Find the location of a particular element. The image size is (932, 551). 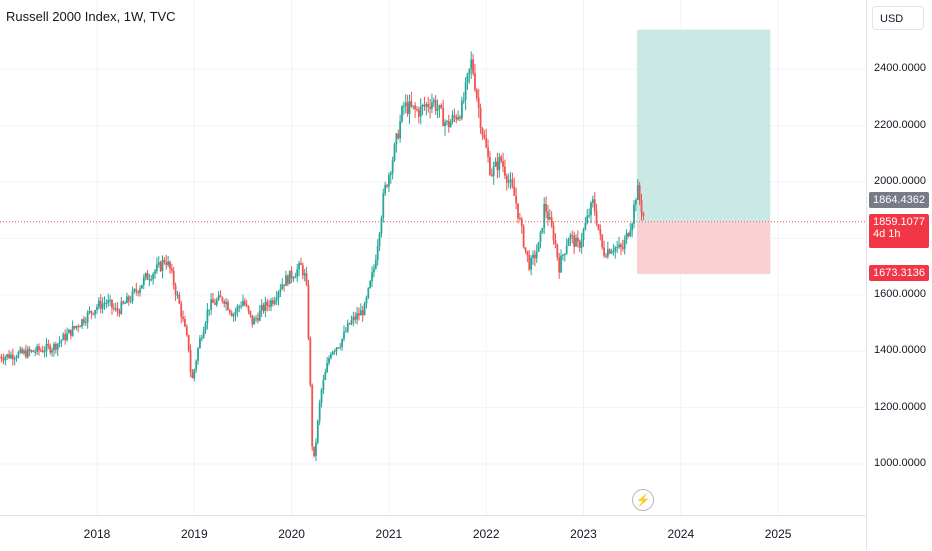

price-scale is located at coordinates (899, 275).